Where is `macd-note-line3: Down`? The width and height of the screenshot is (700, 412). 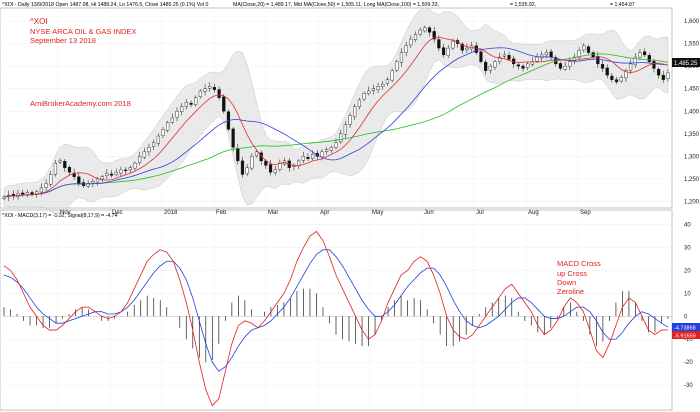
macd-note-line3: Down is located at coordinates (566, 282).